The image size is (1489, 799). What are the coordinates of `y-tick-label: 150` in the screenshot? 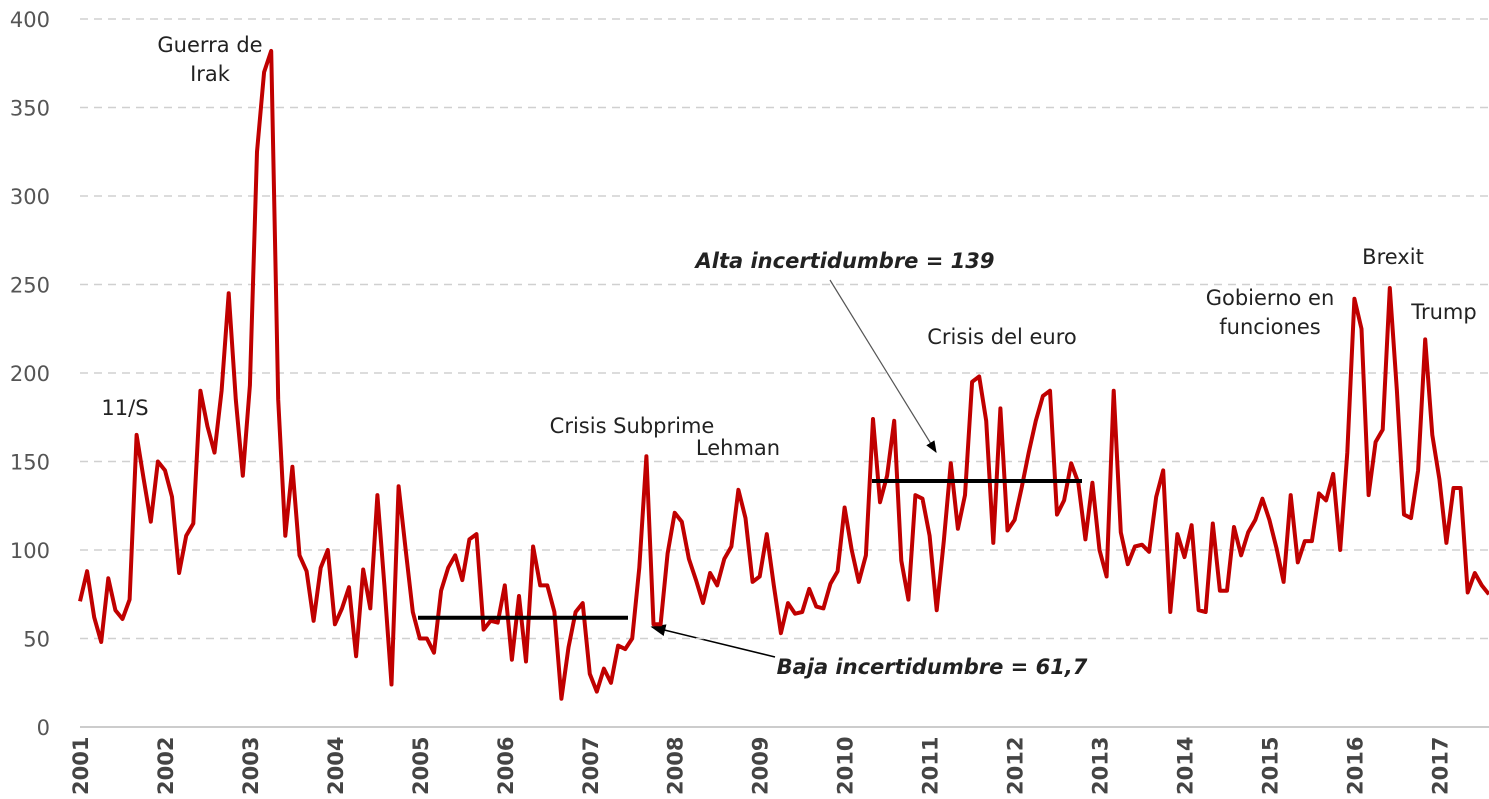 It's located at (30, 463).